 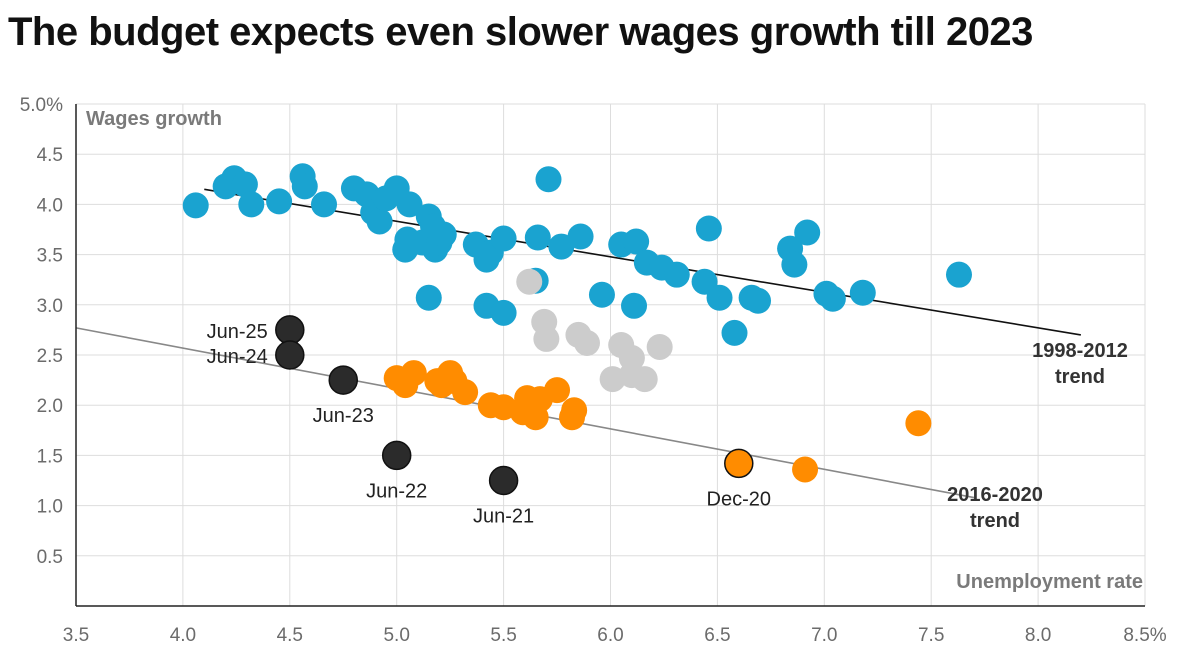 What do you see at coordinates (396, 491) in the screenshot?
I see `point-label: Jun-22` at bounding box center [396, 491].